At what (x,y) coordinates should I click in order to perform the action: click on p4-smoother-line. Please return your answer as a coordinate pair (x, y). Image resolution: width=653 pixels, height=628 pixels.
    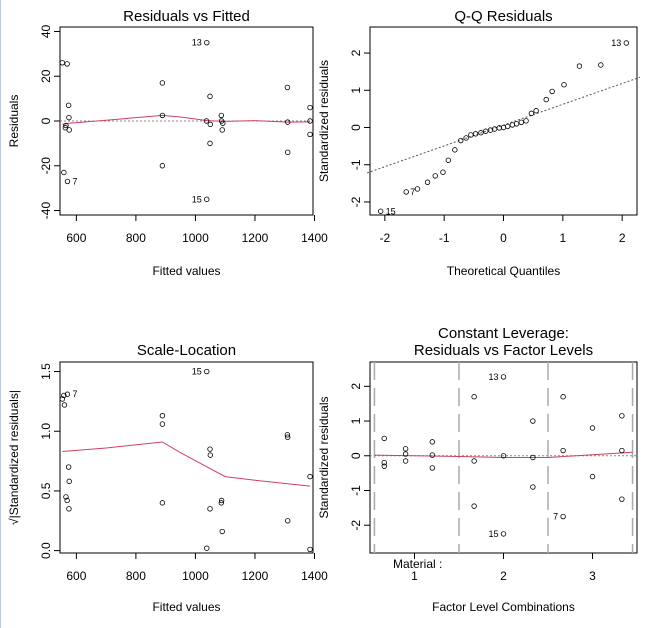
    Looking at the image, I should click on (503, 454).